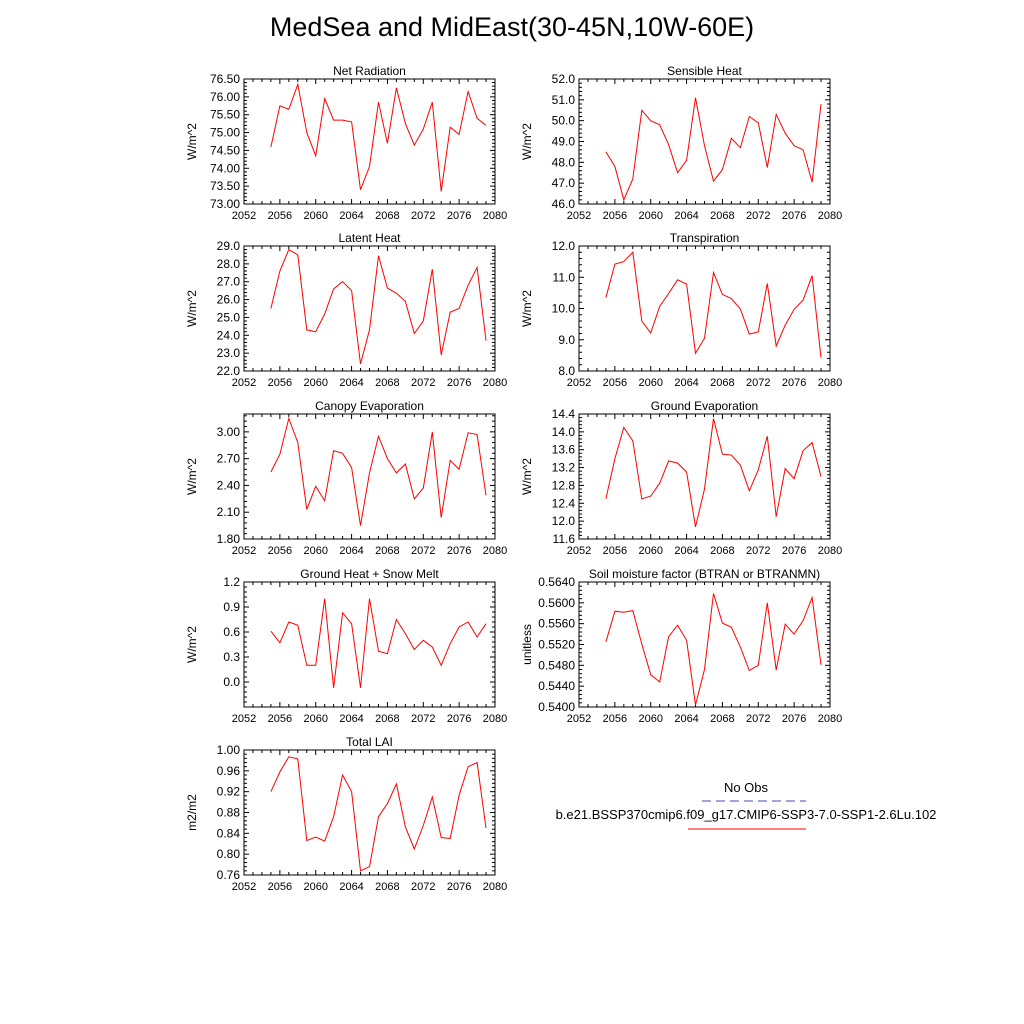 This screenshot has width=1024, height=1024. What do you see at coordinates (229, 264) in the screenshot?
I see `chart-2-ytick-label: 28.0` at bounding box center [229, 264].